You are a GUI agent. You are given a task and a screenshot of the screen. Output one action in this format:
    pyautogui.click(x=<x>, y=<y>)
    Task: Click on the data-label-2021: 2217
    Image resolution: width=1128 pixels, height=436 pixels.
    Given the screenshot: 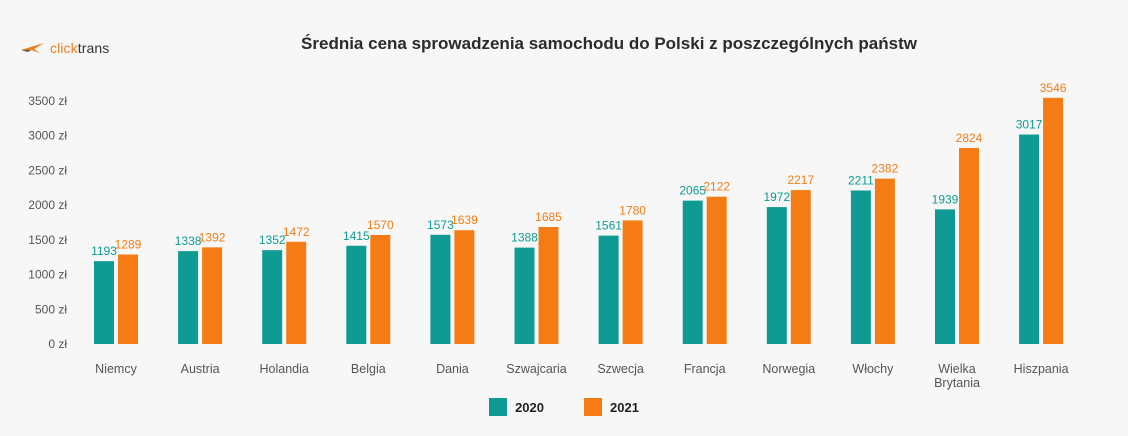 What is the action you would take?
    pyautogui.click(x=800, y=180)
    